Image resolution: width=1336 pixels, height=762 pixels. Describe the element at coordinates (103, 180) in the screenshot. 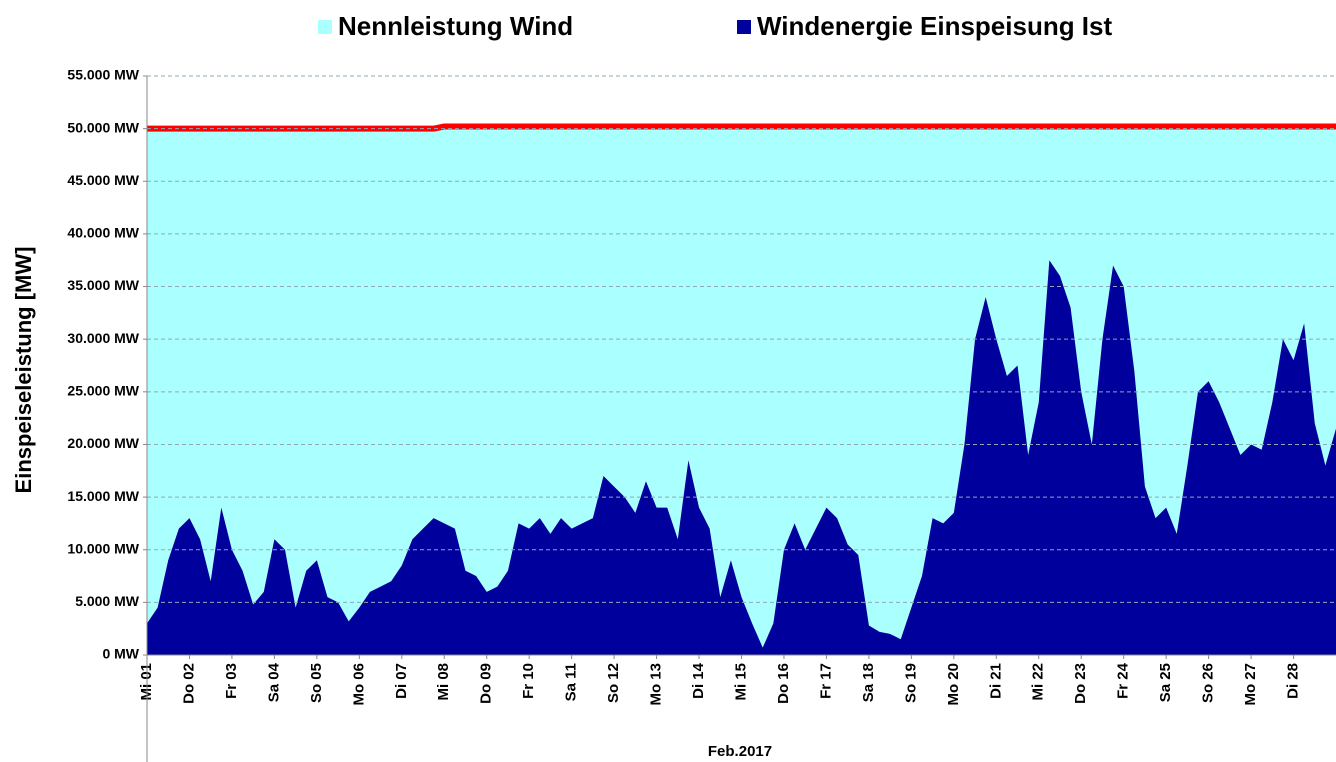

I see `y-tick-label: 45.000 MW` at that location.